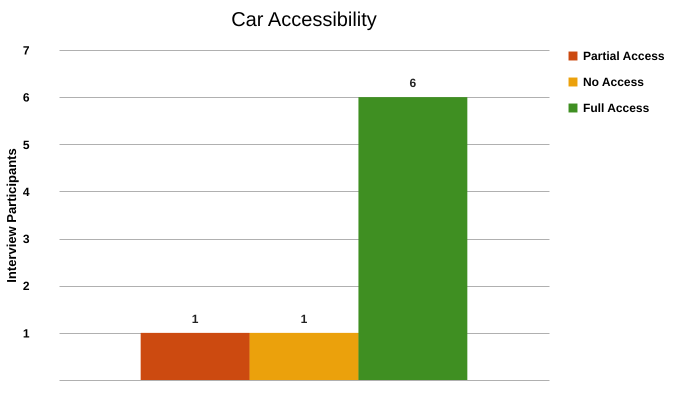 The image size is (694, 417). What do you see at coordinates (613, 82) in the screenshot?
I see `legend-label: No Access` at bounding box center [613, 82].